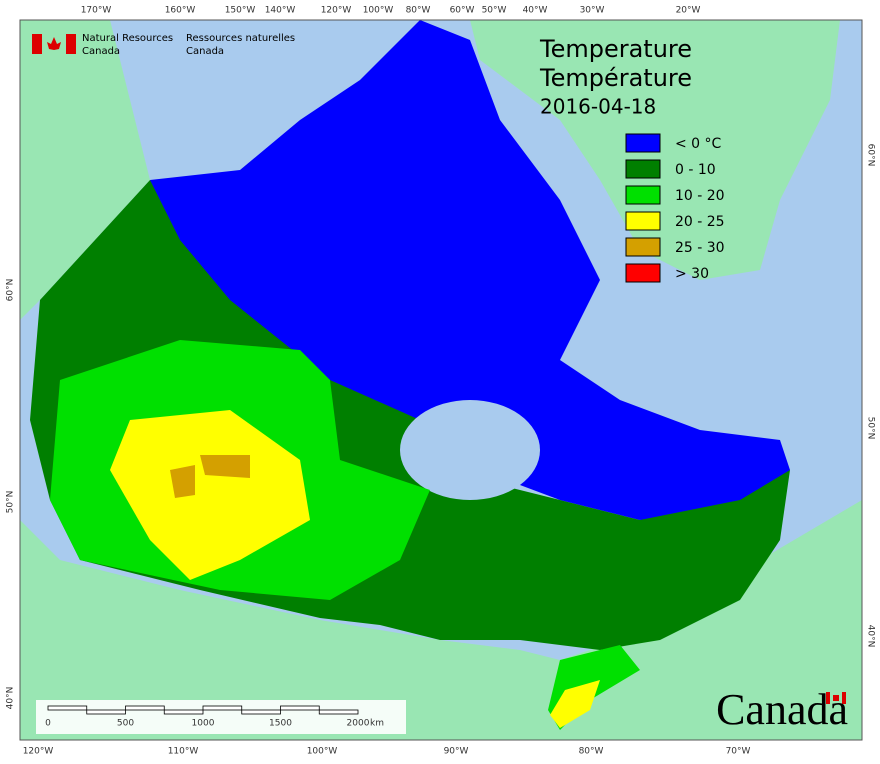 The height and width of the screenshot is (764, 880). Describe the element at coordinates (101, 51) in the screenshot. I see `org-en: Canada` at that location.